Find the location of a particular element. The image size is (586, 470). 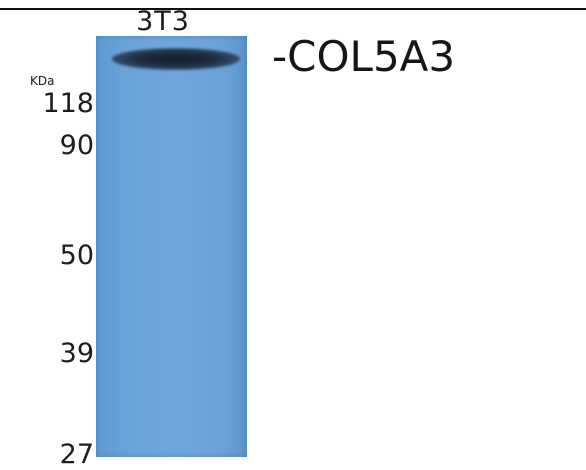

marker-50: 50 is located at coordinates (76, 255).